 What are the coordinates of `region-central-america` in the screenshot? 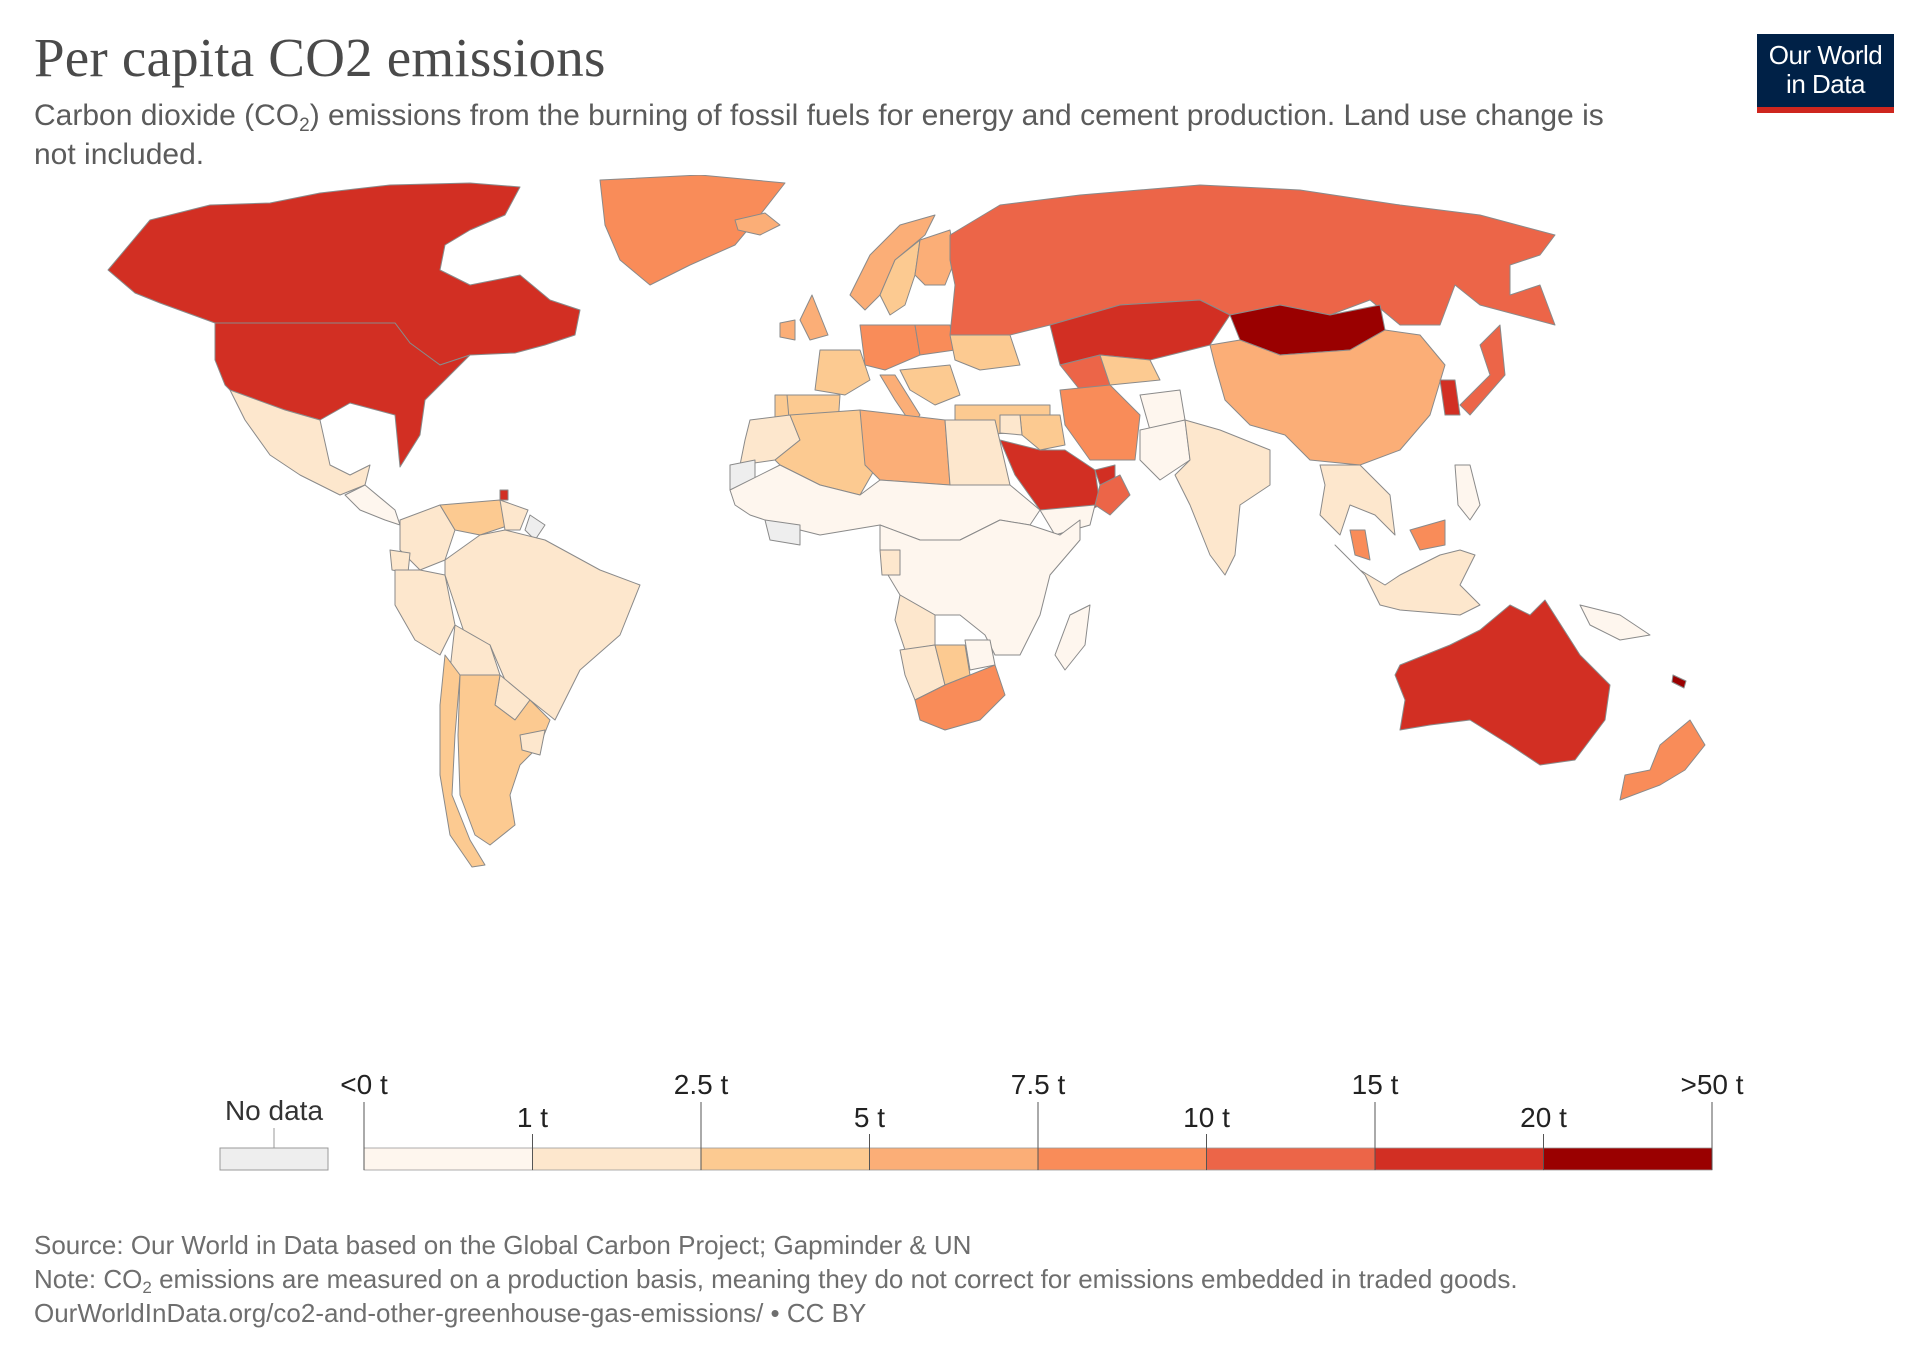 It's located at (372, 505).